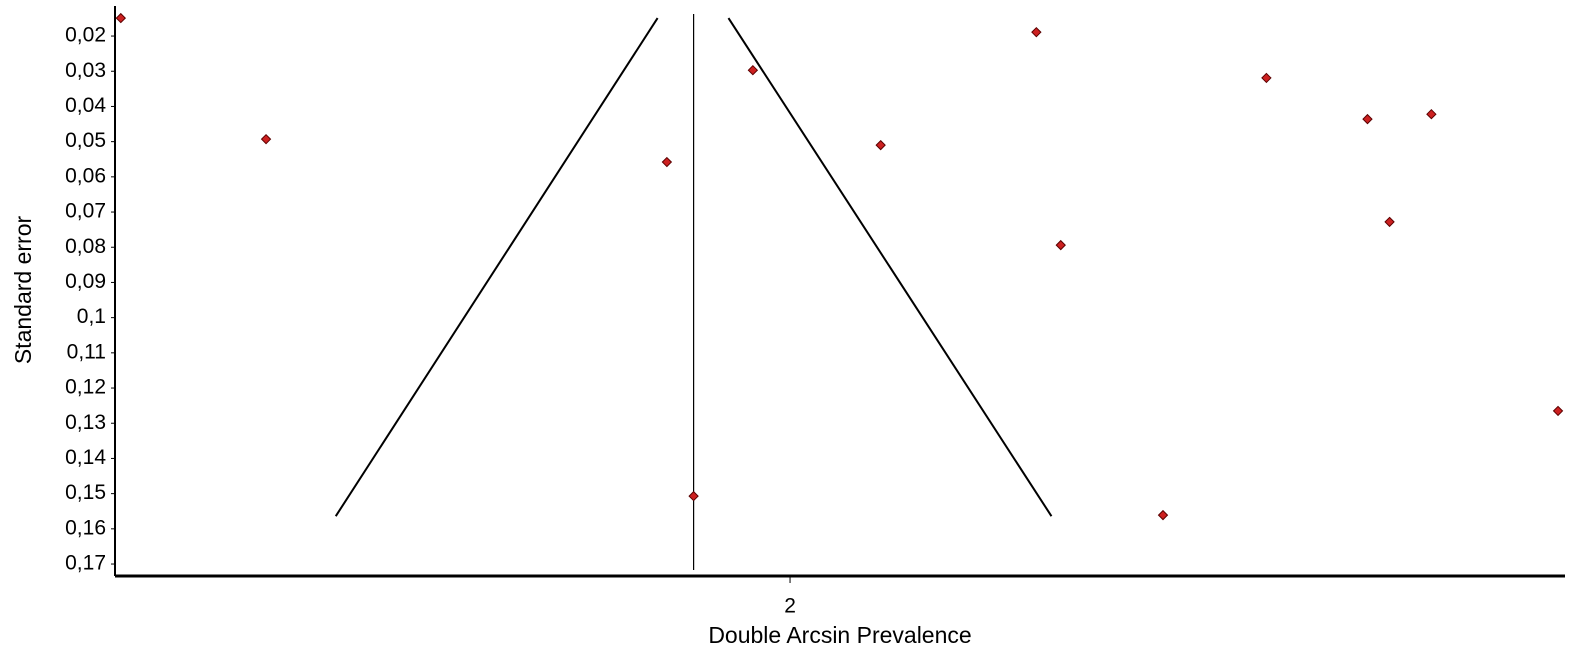  Describe the element at coordinates (85, 211) in the screenshot. I see `y-tick-label: 0,07` at that location.